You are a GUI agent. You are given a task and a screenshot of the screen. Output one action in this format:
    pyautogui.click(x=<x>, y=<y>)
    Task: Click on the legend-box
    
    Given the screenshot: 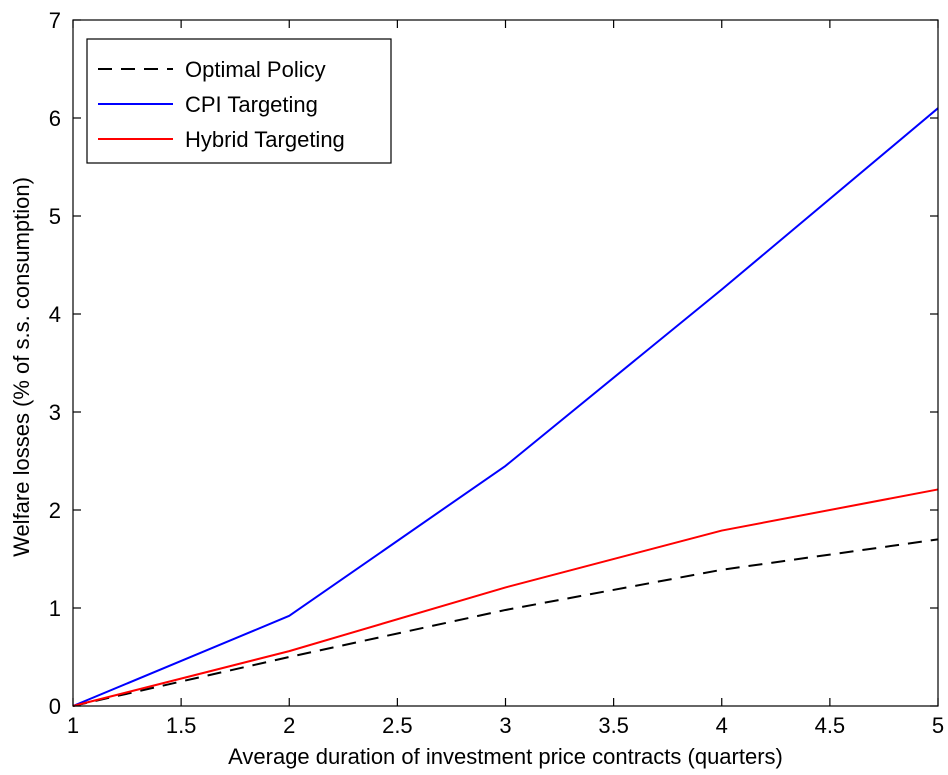 What is the action you would take?
    pyautogui.click(x=239, y=101)
    